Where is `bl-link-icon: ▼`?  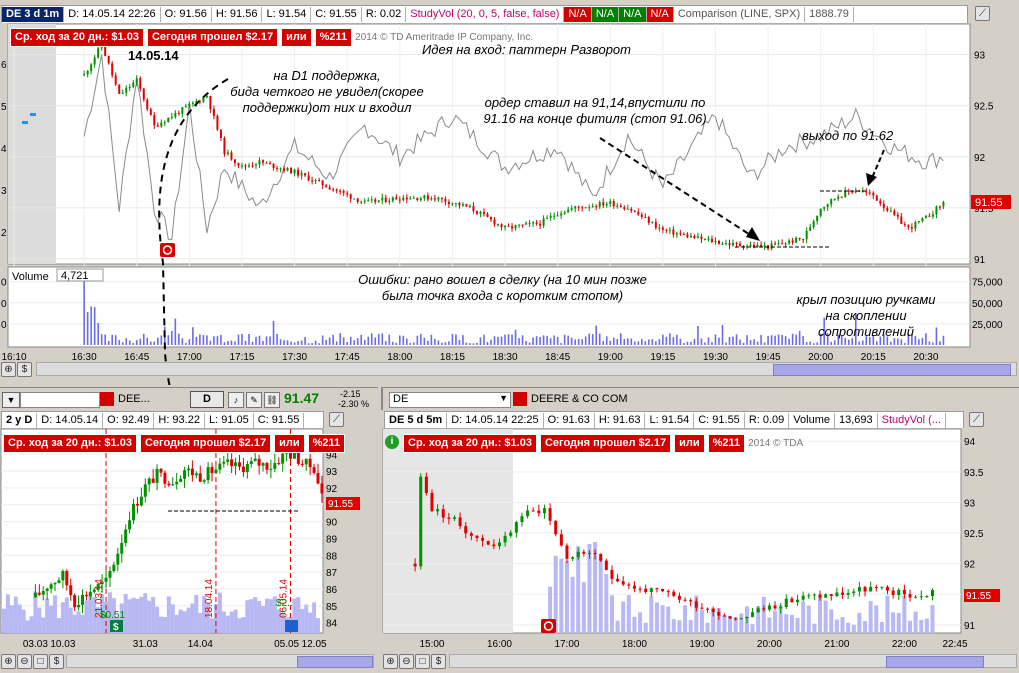 bl-link-icon: ▼ is located at coordinates (11, 400).